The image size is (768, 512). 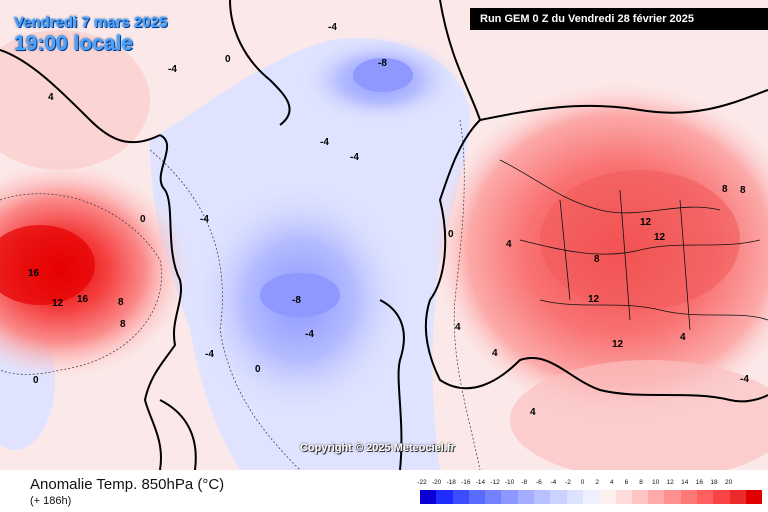 I want to click on legend-tick-label: 18, so click(x=714, y=482).